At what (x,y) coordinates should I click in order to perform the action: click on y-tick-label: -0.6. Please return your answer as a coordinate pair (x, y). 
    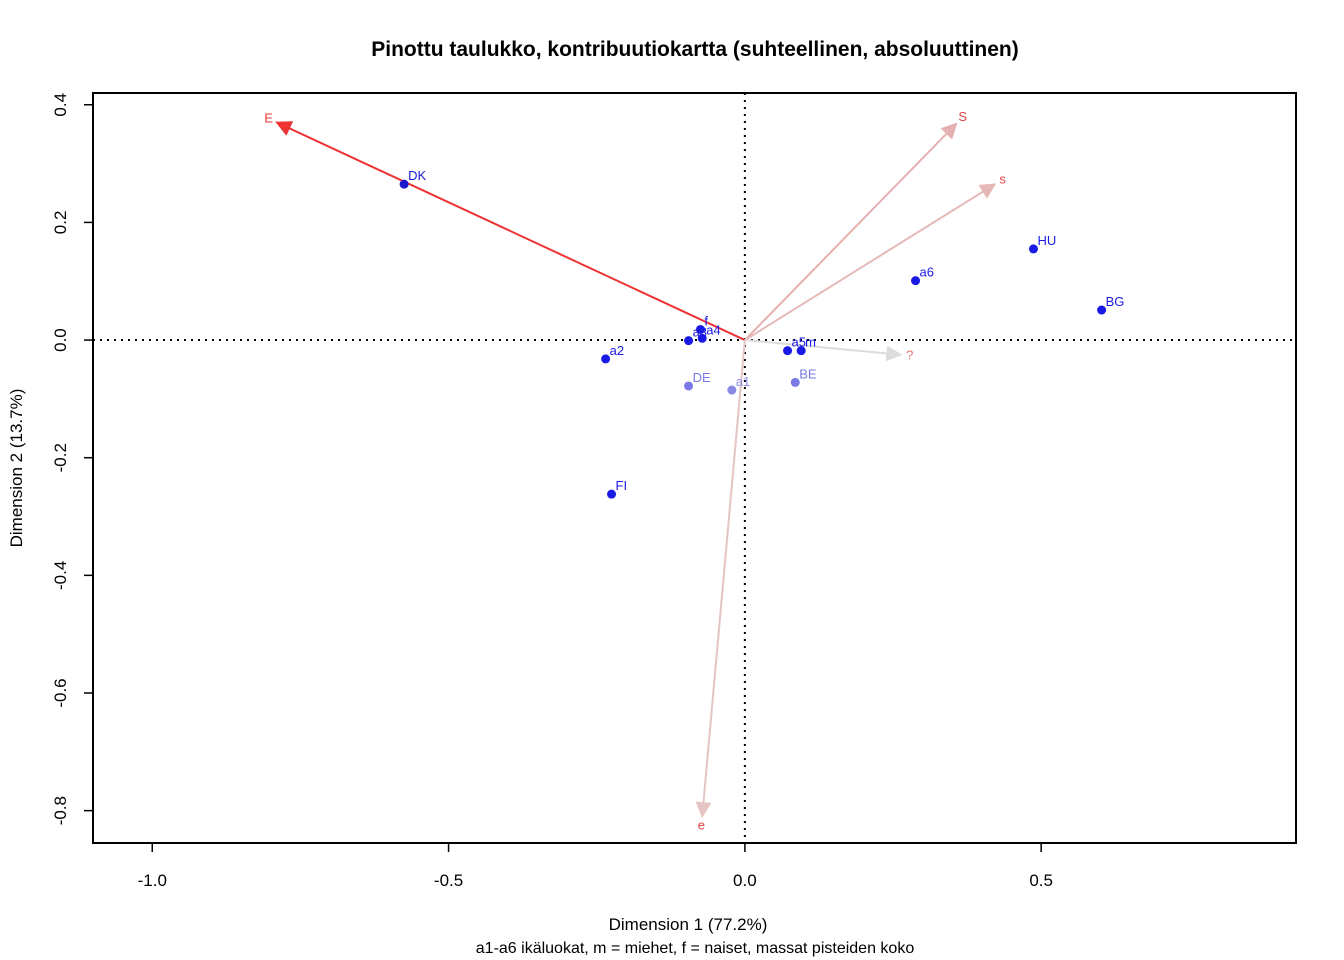
    Looking at the image, I should click on (60, 692).